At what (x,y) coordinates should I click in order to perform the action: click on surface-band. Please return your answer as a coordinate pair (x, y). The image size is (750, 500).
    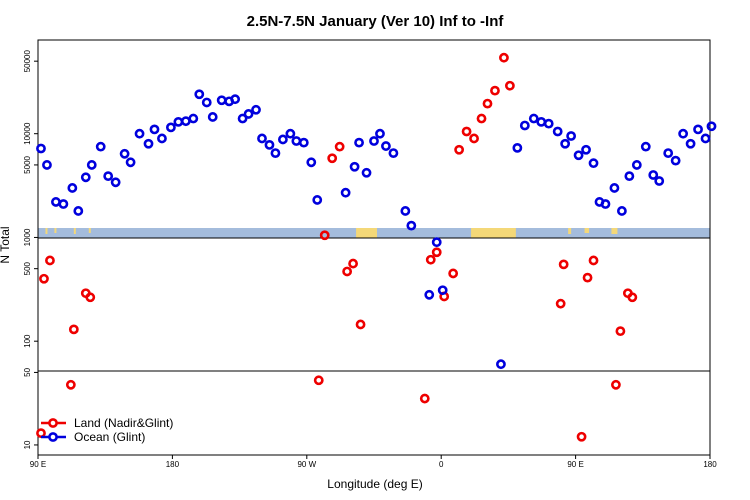
    Looking at the image, I should click on (374, 233).